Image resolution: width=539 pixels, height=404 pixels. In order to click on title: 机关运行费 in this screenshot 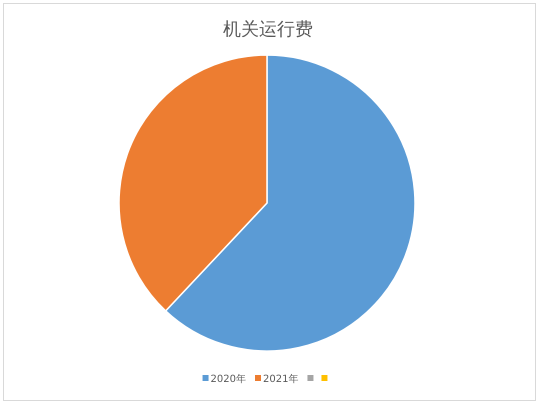, I will do `click(268, 29)`.